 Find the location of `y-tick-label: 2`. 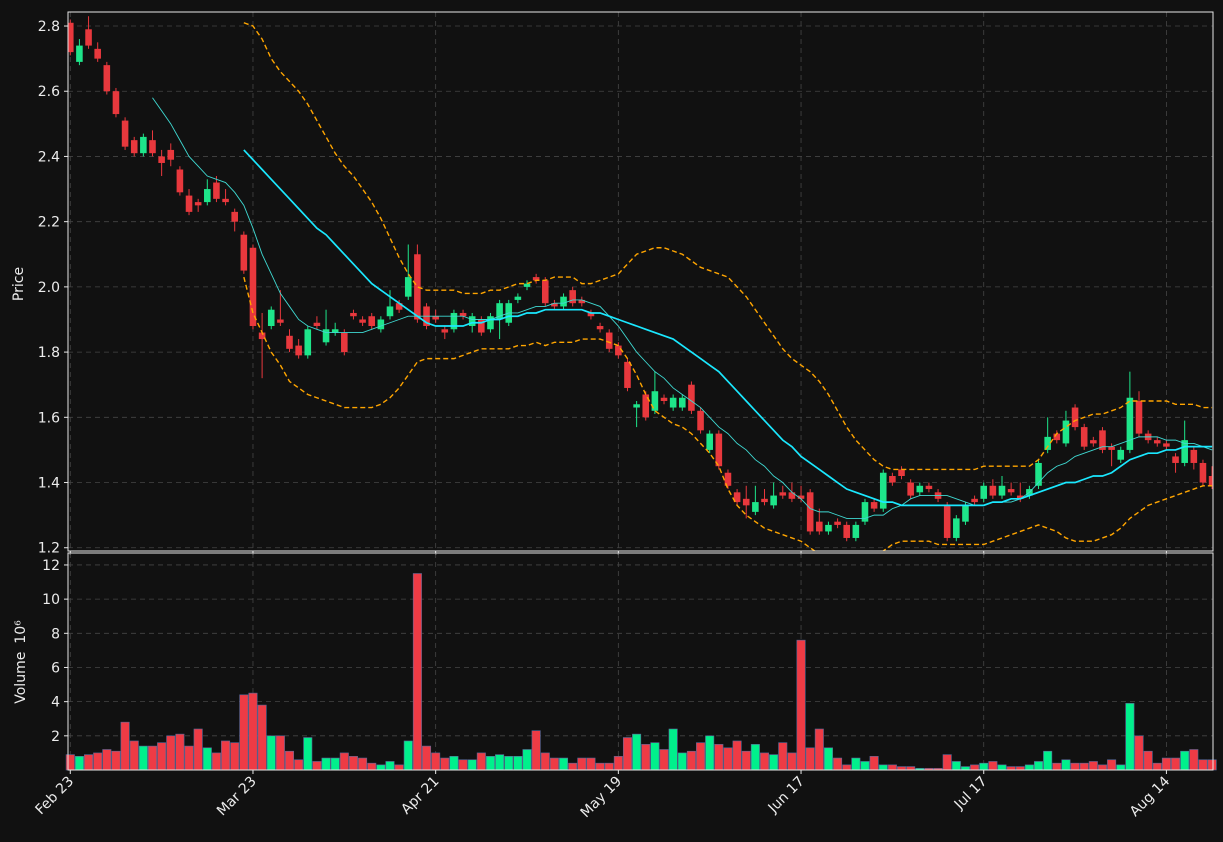

y-tick-label: 2 is located at coordinates (55, 737).